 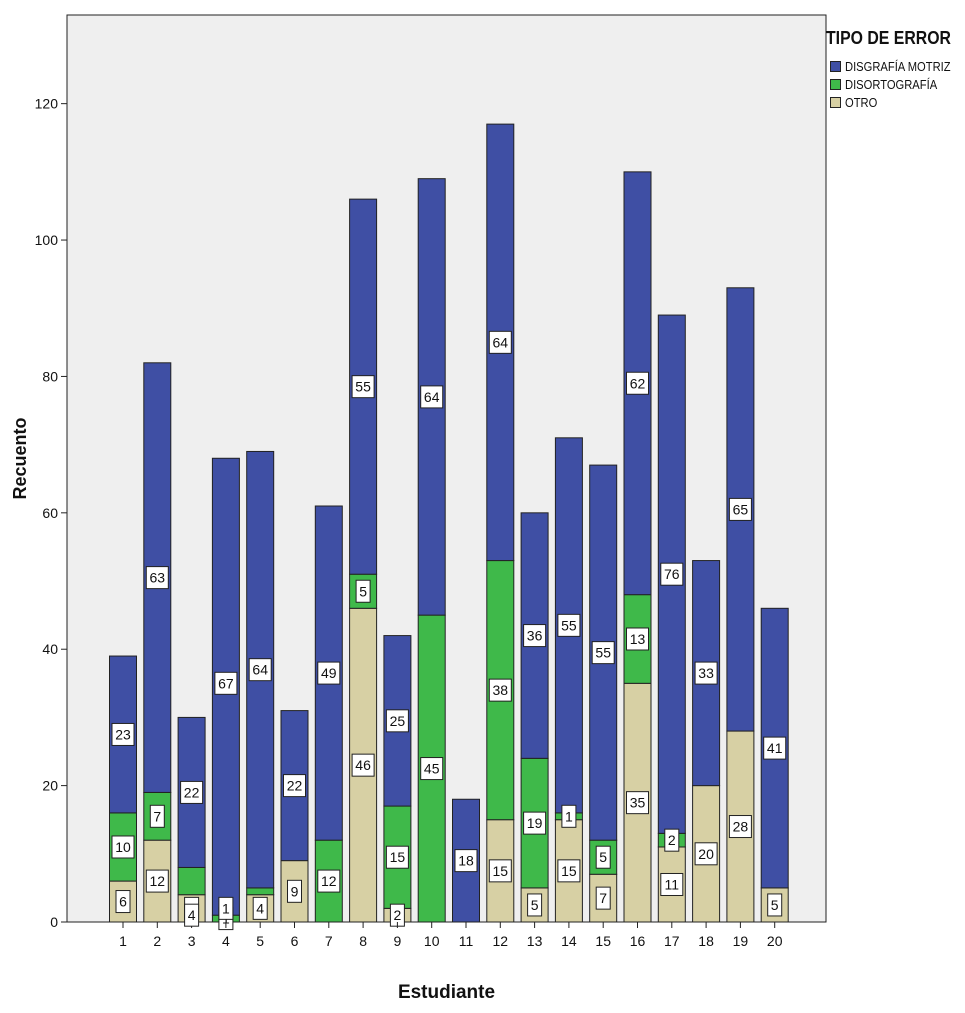 What do you see at coordinates (897, 66) in the screenshot?
I see `legend-item-disgrafia-motriz: DISGRAFÍA MOTRIZ` at bounding box center [897, 66].